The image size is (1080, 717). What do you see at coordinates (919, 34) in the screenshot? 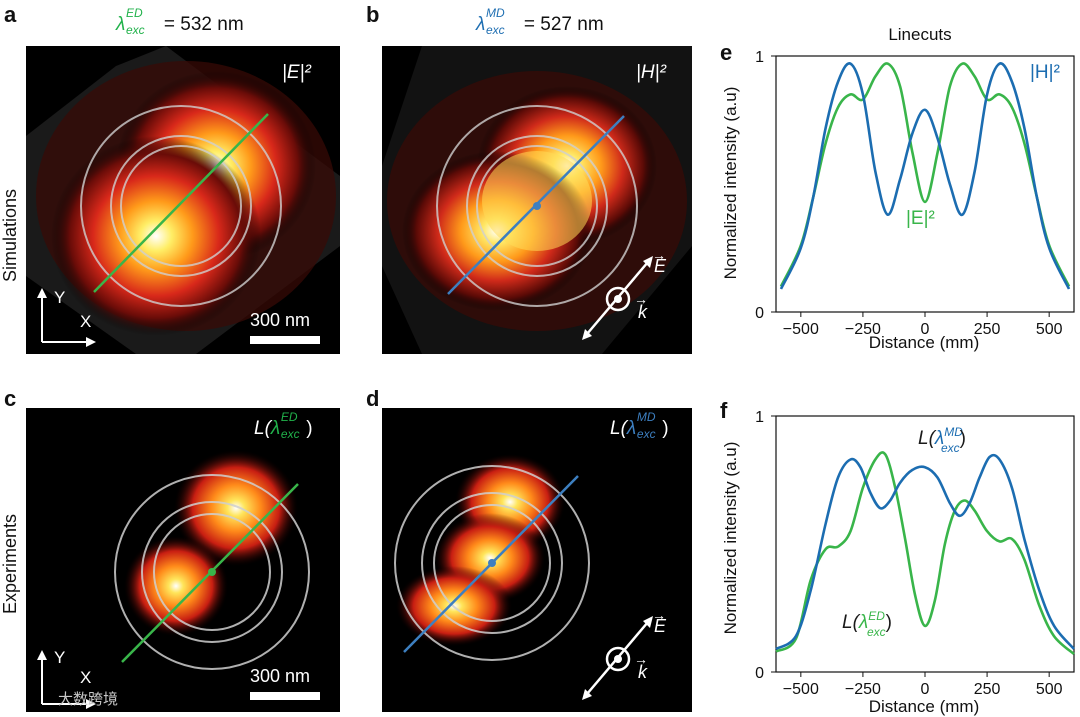
I see `chart-e-title: Linecuts` at bounding box center [919, 34].